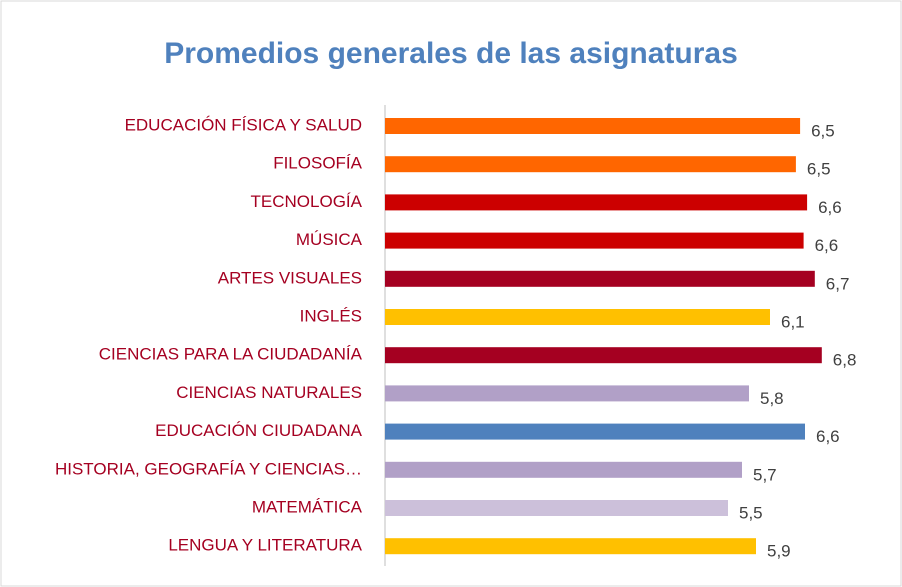 This screenshot has height=587, width=902. What do you see at coordinates (793, 321) in the screenshot?
I see `value-label: 6,1` at bounding box center [793, 321].